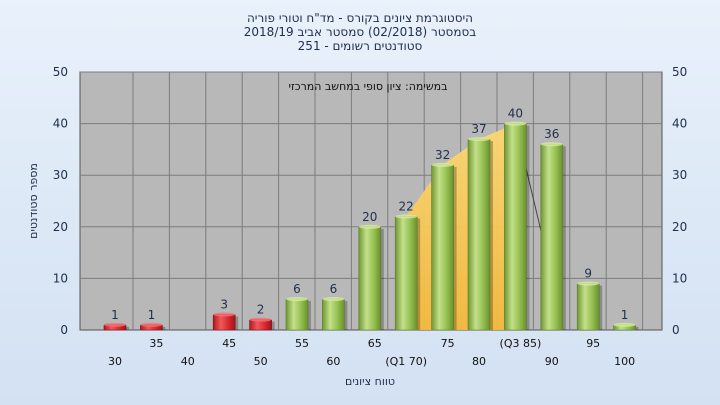  I want to click on y-tick-right-50: 50, so click(679, 72).